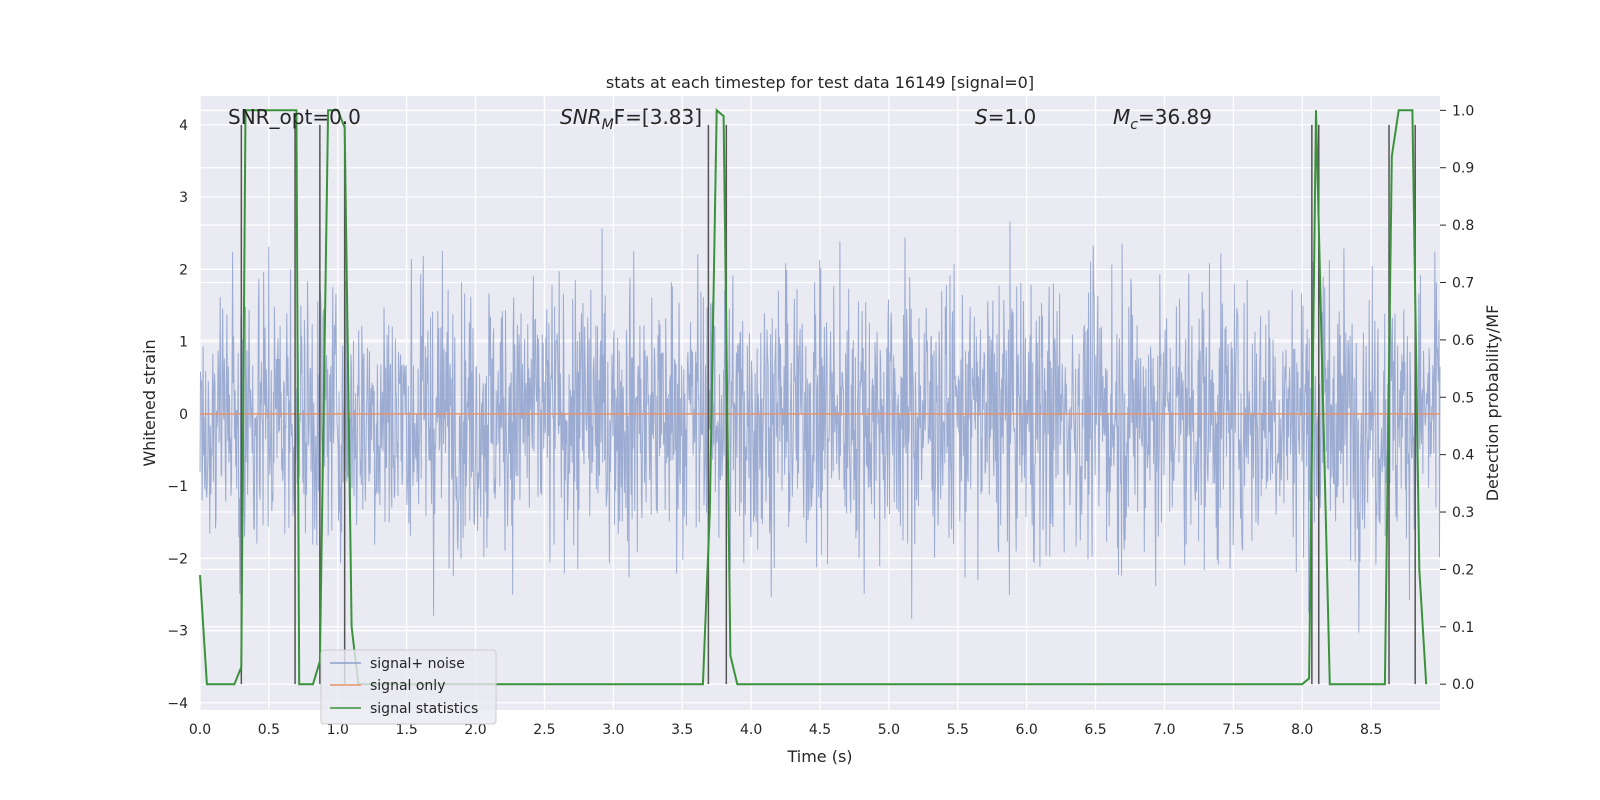  What do you see at coordinates (958, 730) in the screenshot?
I see `x-tick-label-11: 5.5` at bounding box center [958, 730].